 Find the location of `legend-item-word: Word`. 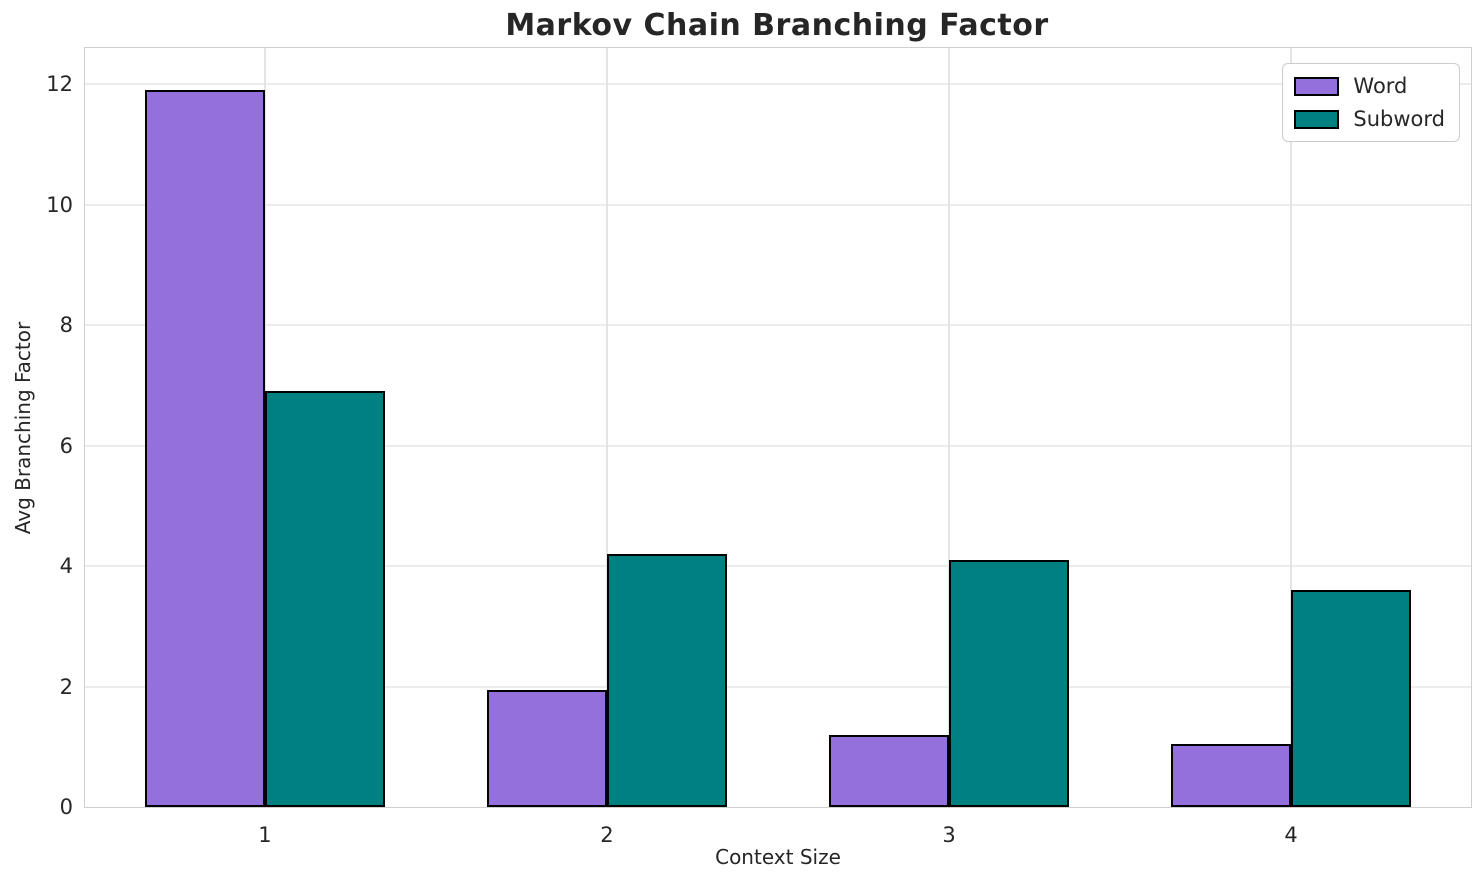

legend-item-word: Word is located at coordinates (1369, 86).